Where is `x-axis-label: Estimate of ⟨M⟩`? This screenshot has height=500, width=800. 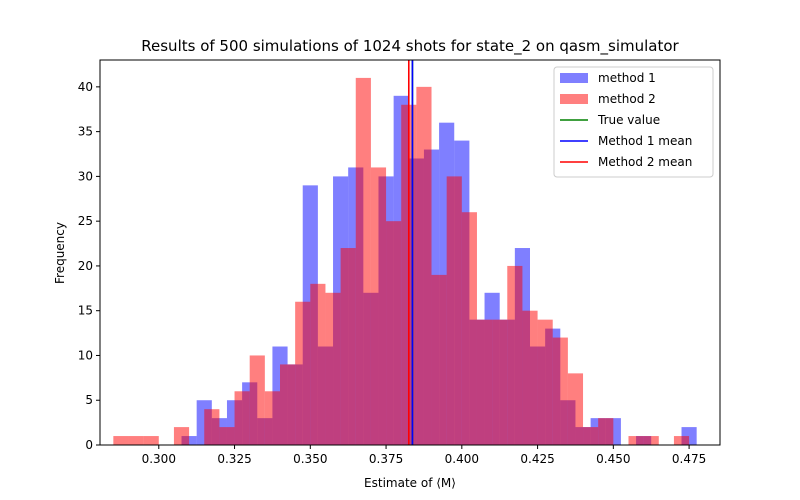 x-axis-label: Estimate of ⟨M⟩ is located at coordinates (410, 483).